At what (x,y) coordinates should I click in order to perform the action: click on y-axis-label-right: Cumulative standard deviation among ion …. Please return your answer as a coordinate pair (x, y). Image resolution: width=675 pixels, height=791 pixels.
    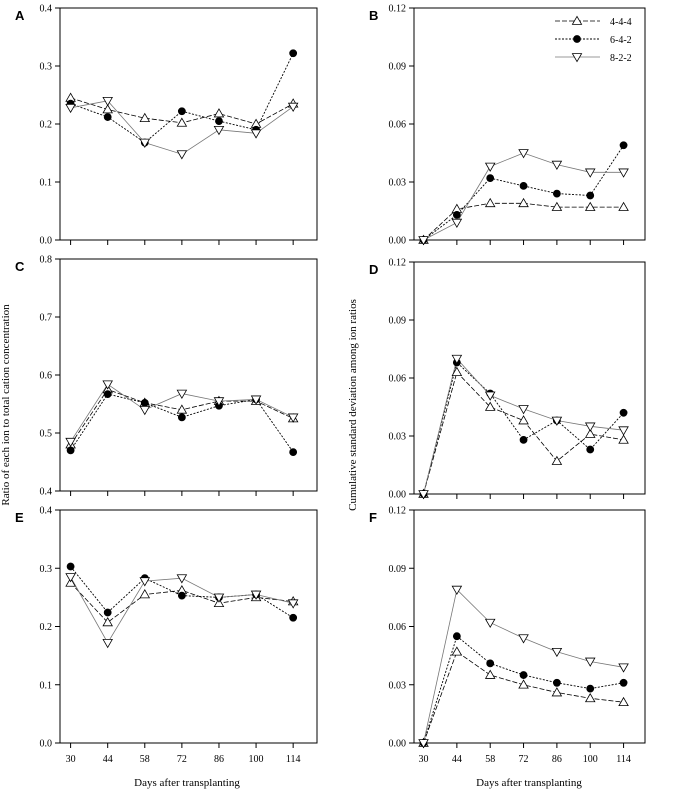
    Looking at the image, I should click on (353, 405).